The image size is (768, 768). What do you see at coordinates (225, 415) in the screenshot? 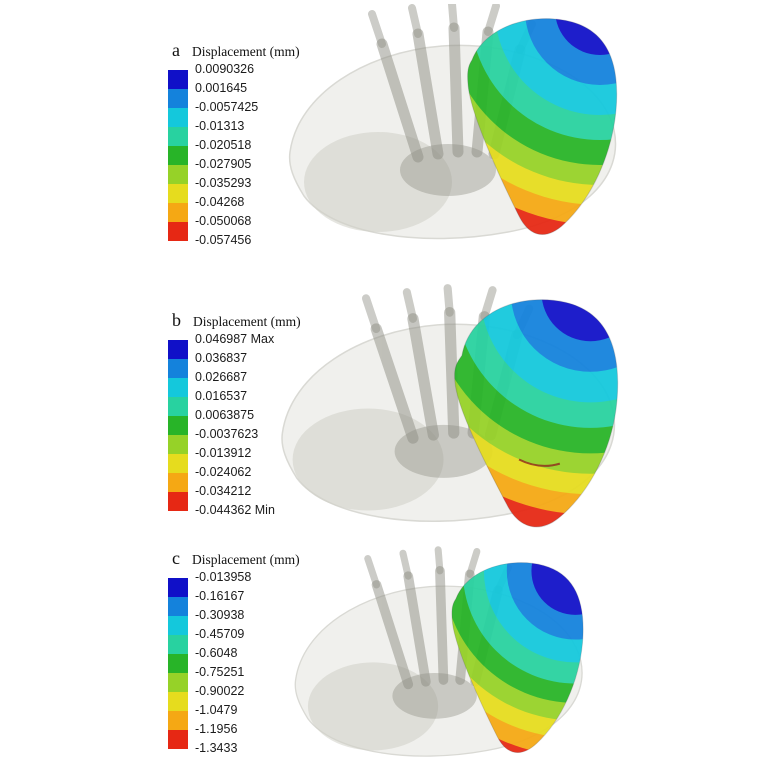
I see `legend-value: 0.0063875` at bounding box center [225, 415].